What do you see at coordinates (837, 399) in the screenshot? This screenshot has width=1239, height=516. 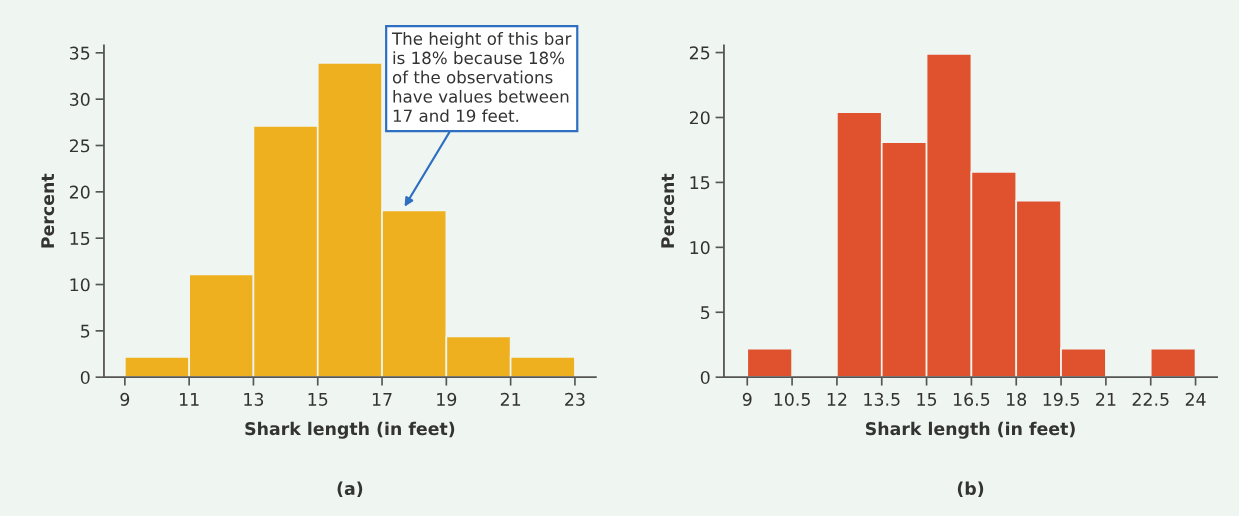 I see `x-tick-label: 12` at bounding box center [837, 399].